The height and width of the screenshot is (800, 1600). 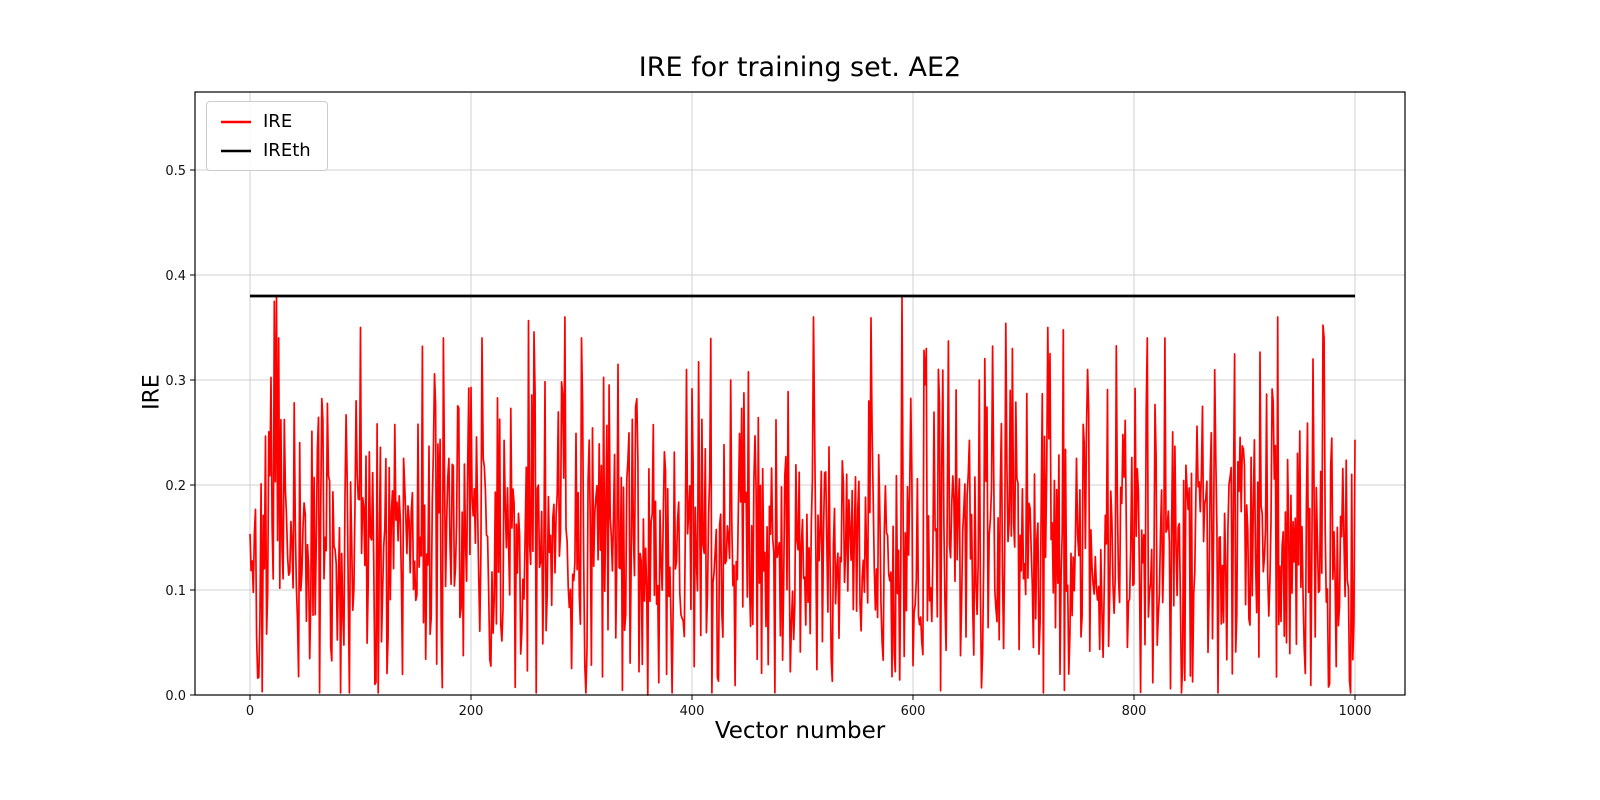 What do you see at coordinates (1354, 711) in the screenshot?
I see `x-tick-label: 1000` at bounding box center [1354, 711].